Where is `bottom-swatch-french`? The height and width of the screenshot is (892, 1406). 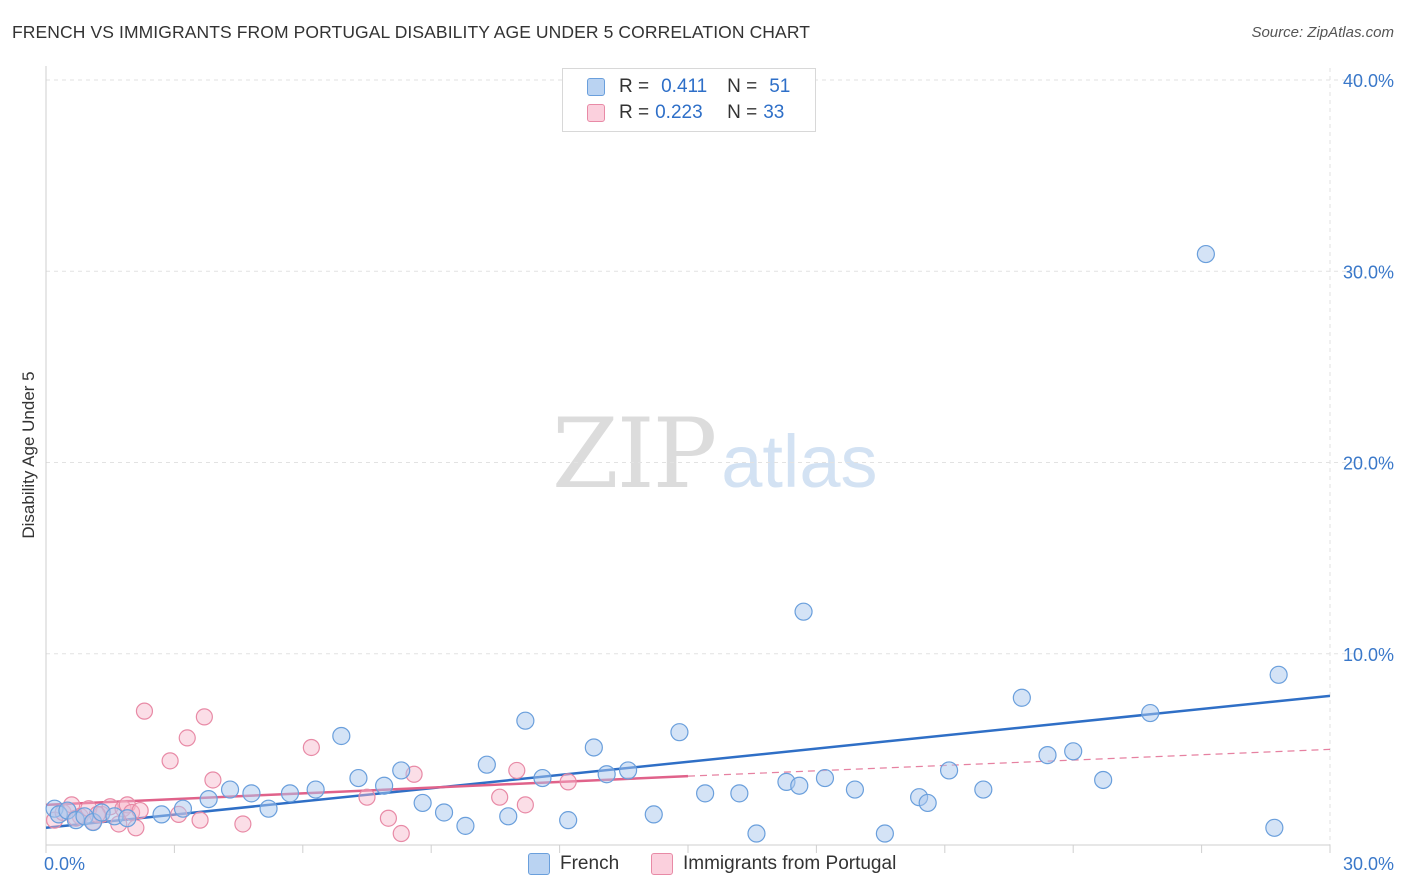
bottom-swatch-french is located at coordinates (539, 864).